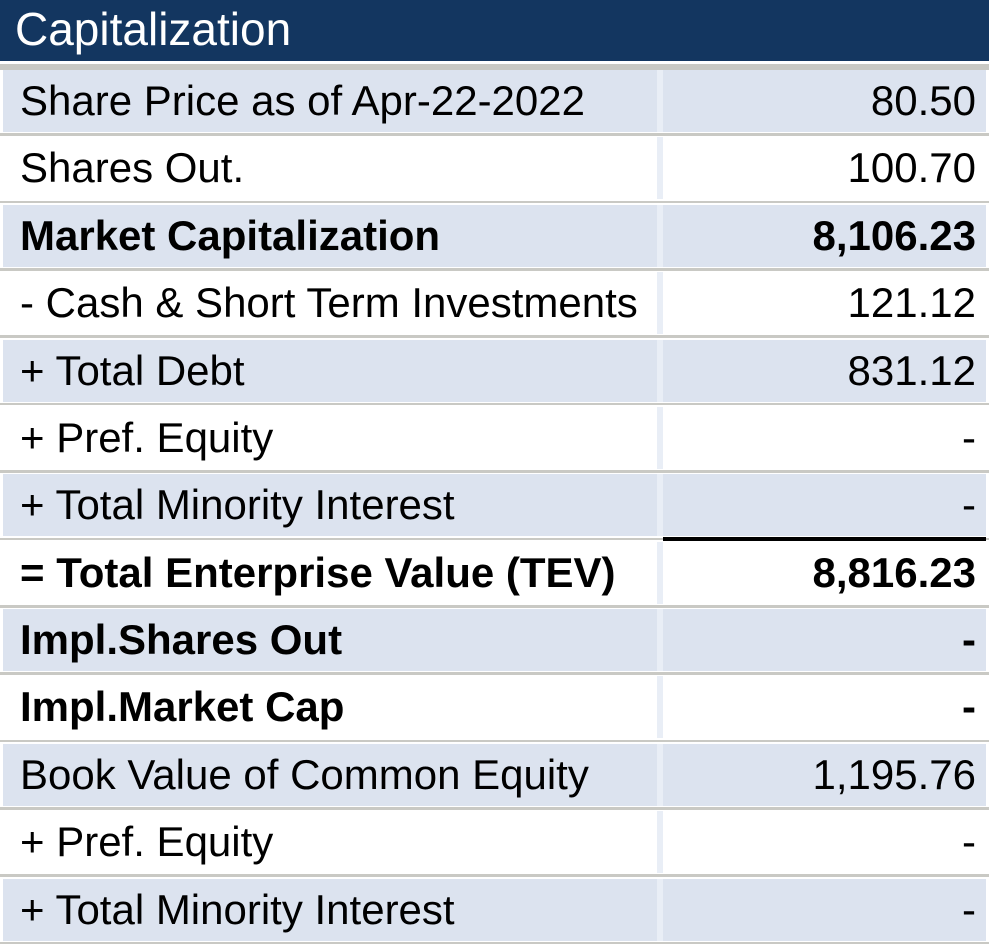  I want to click on row-label: Impl.Shares Out, so click(181, 639).